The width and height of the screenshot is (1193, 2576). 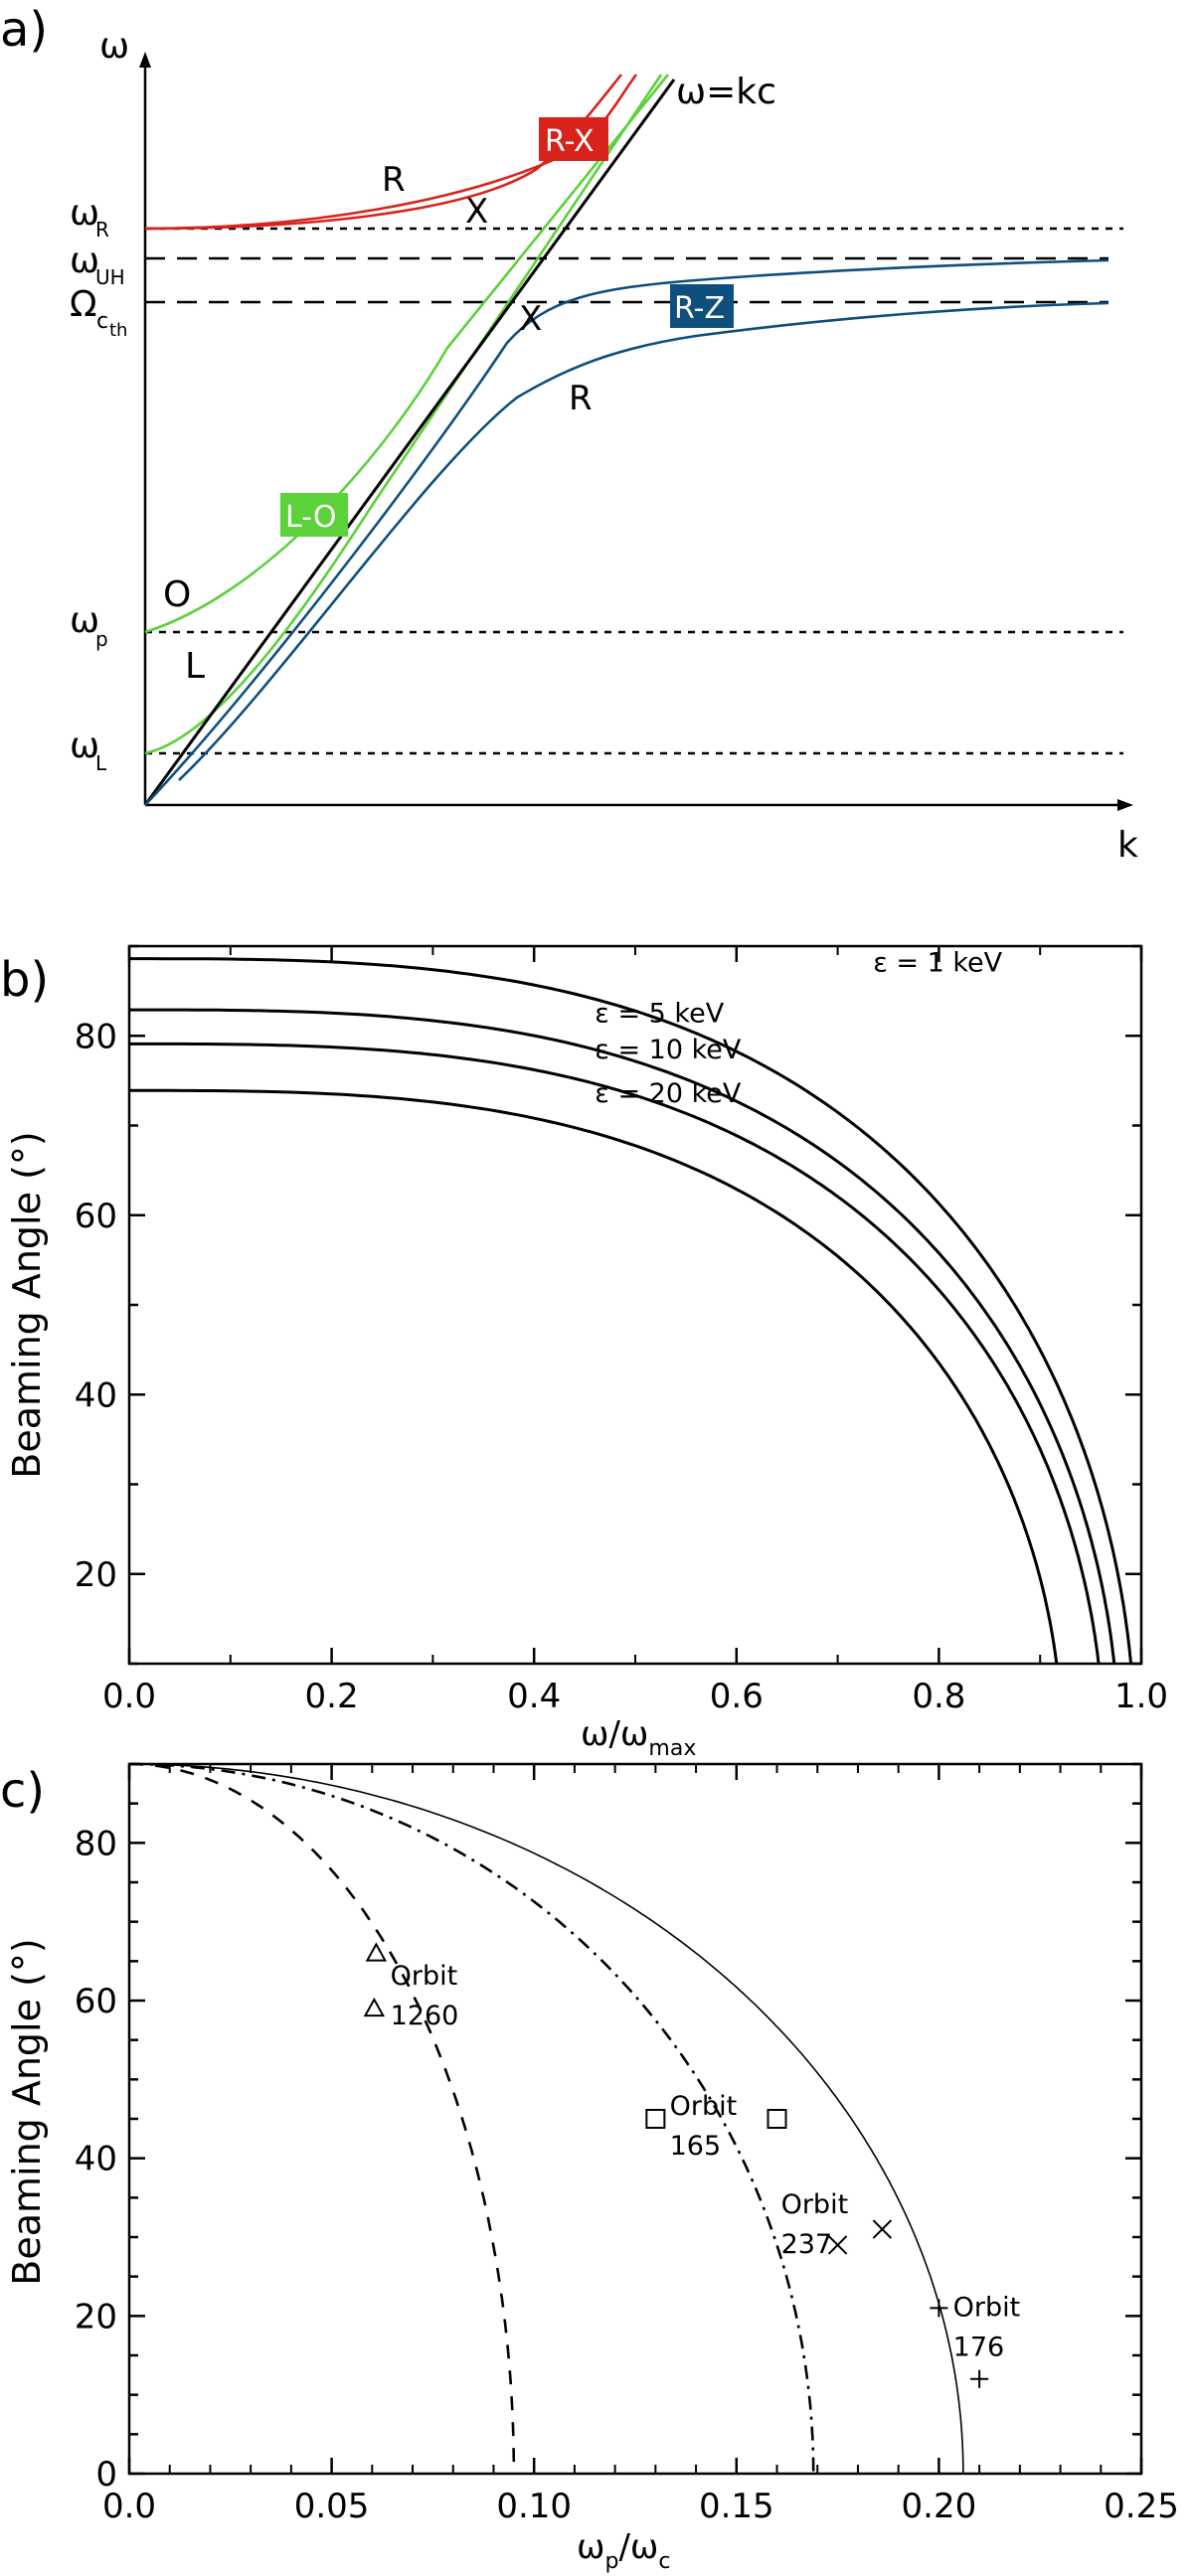 I want to click on mode-label-r-lower: R, so click(x=581, y=398).